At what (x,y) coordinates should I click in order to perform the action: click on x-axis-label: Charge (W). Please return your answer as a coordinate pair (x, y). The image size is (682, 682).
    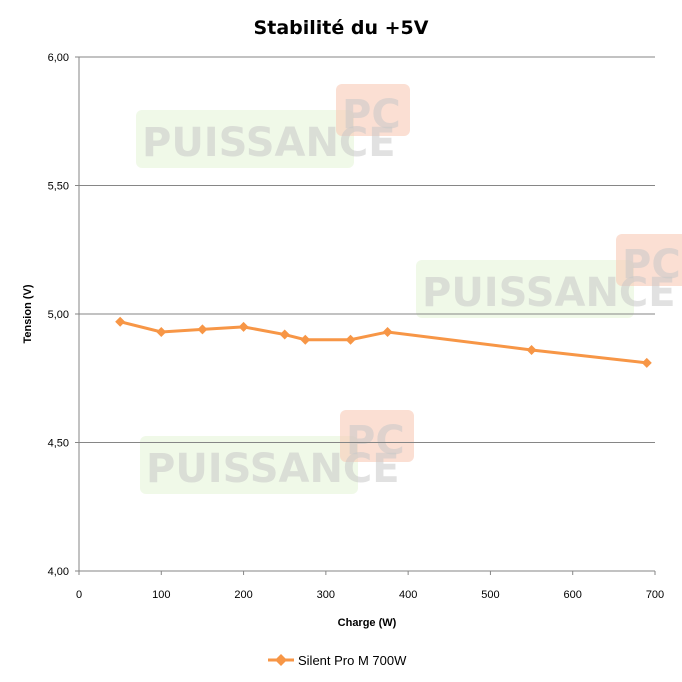
    Looking at the image, I should click on (367, 623).